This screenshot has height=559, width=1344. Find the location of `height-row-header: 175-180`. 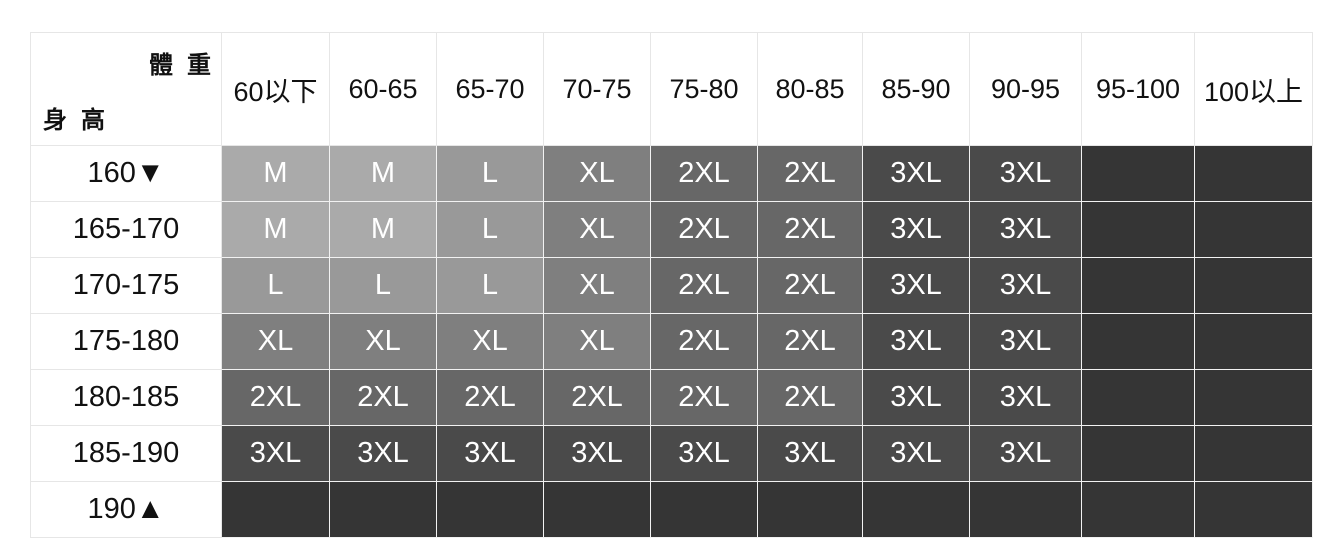

height-row-header: 175-180 is located at coordinates (126, 341).